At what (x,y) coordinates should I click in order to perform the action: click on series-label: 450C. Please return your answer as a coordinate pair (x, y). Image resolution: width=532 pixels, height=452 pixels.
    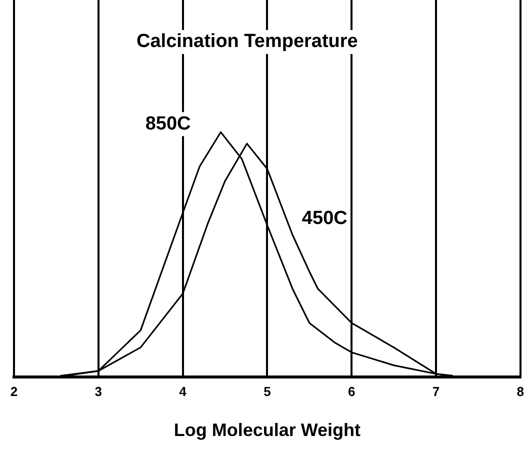
    Looking at the image, I should click on (325, 218).